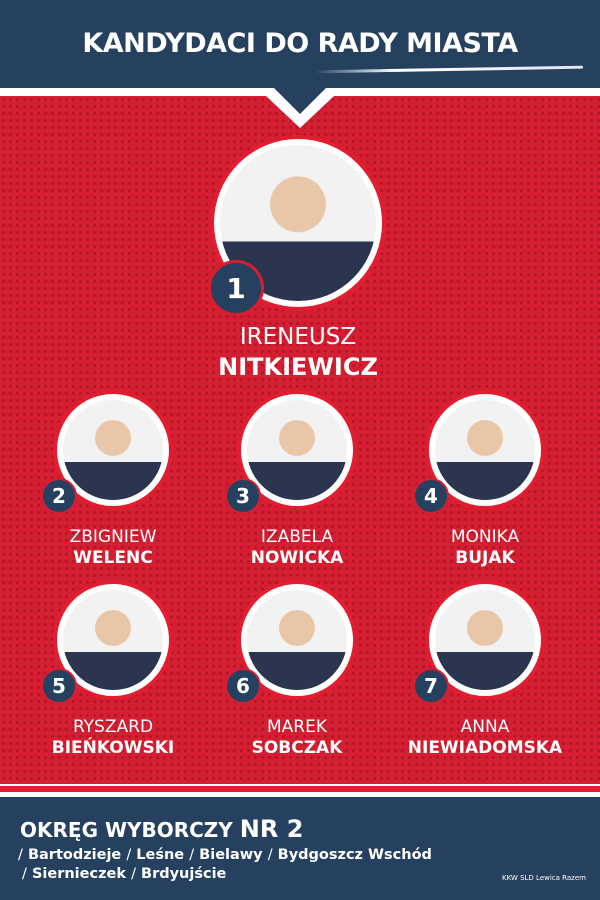 Image resolution: width=600 pixels, height=900 pixels. I want to click on district-areas-line-2: / Siernieczek / Brdyujście, so click(124, 874).